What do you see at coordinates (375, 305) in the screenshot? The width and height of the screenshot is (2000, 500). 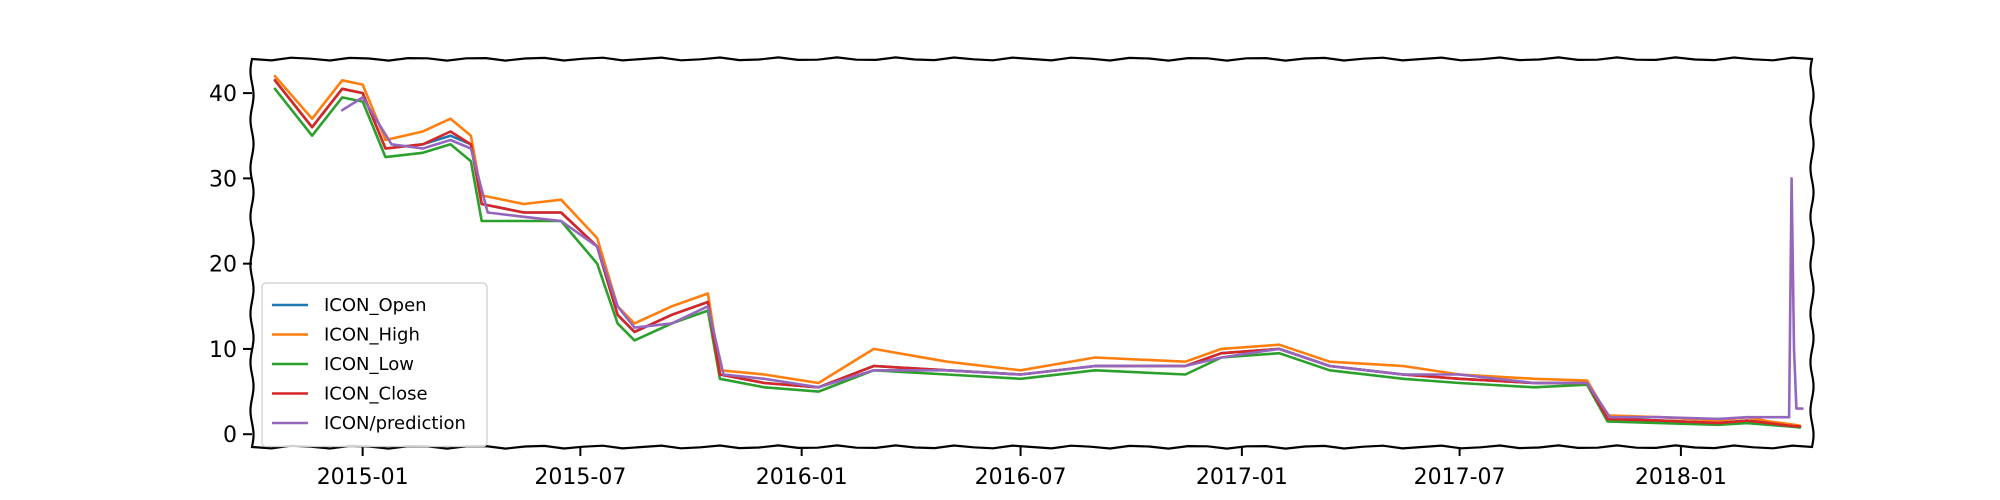 I see `legend-label: ICON_Open` at bounding box center [375, 305].